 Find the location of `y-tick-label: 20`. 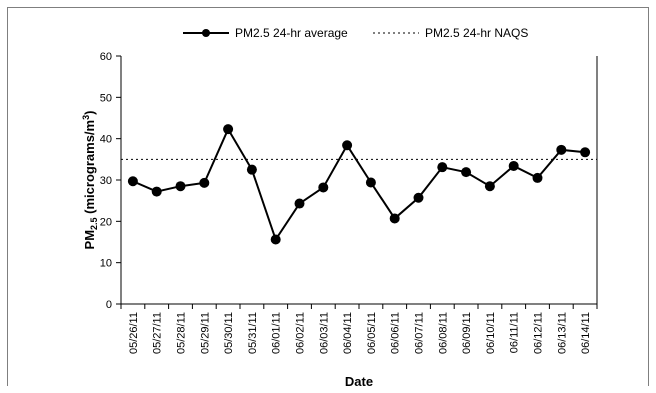

y-tick-label: 20 is located at coordinates (106, 222).